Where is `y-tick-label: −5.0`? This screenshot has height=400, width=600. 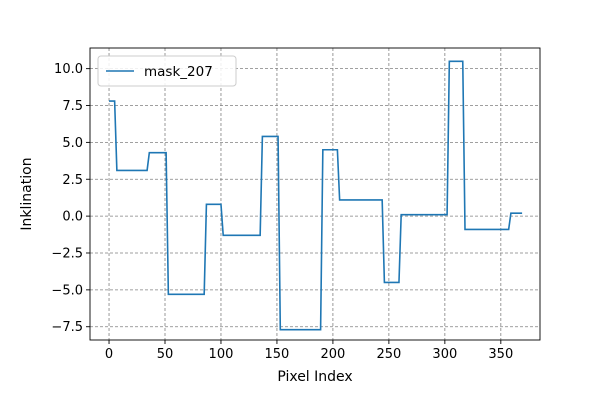 y-tick-label: −5.0 is located at coordinates (67, 290).